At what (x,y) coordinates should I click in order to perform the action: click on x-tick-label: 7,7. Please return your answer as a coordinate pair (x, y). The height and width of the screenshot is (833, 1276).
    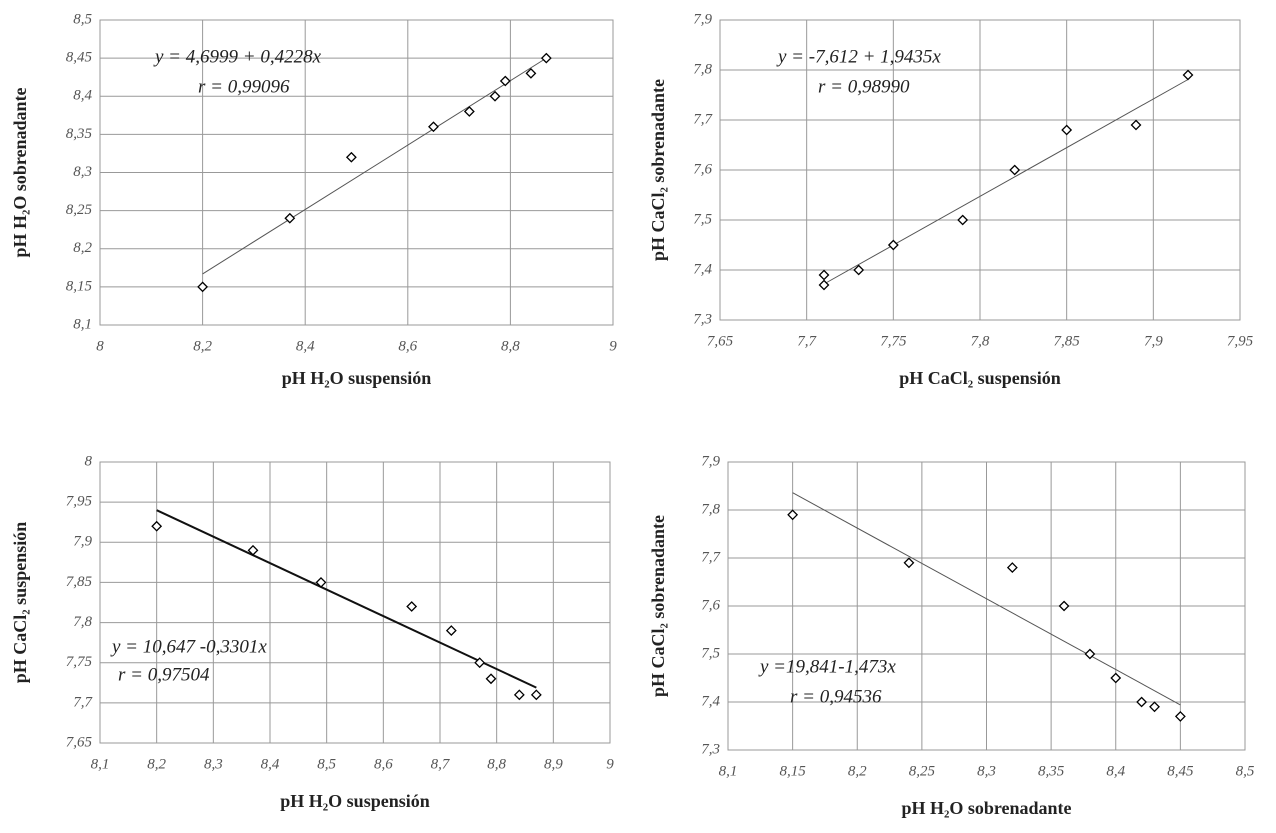
    Looking at the image, I should click on (807, 341).